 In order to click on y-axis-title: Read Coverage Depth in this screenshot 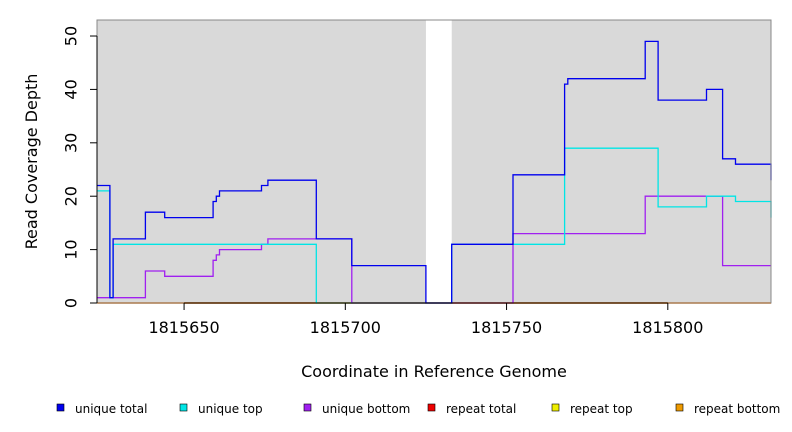, I will do `click(31, 162)`.